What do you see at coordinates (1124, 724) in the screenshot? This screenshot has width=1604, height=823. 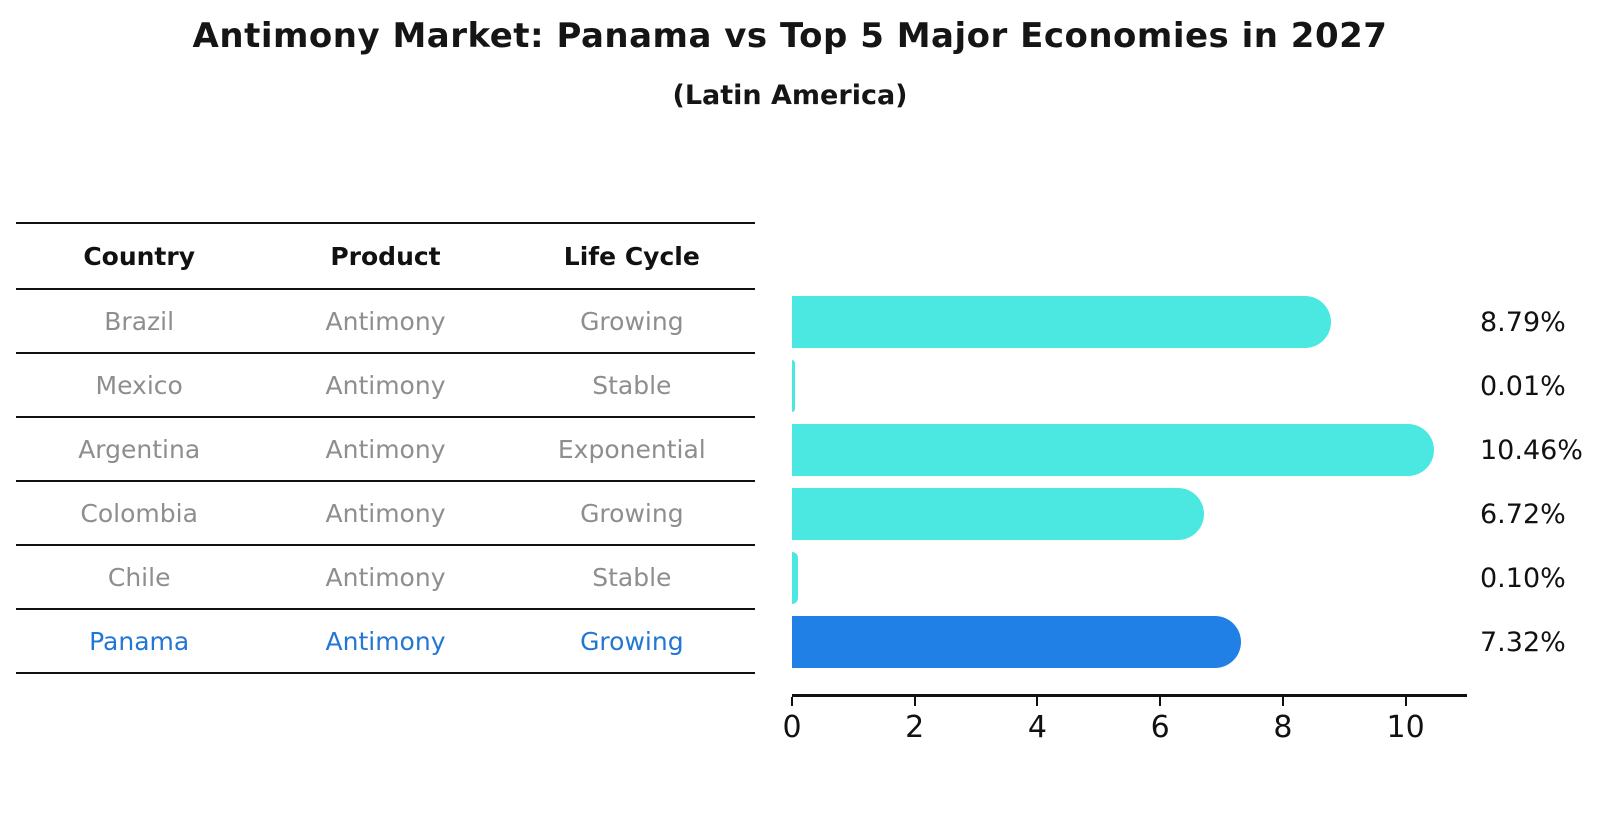 I see `x-axis: 0 2 4 6 8 10` at bounding box center [1124, 724].